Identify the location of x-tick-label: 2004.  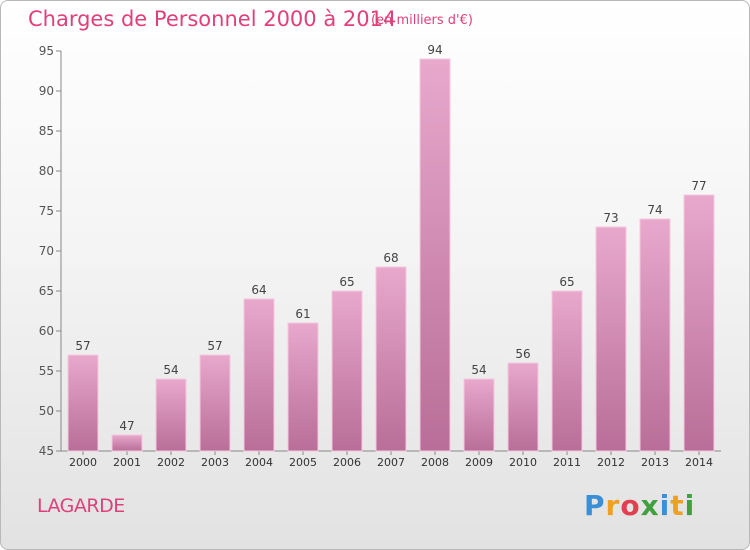
(259, 462).